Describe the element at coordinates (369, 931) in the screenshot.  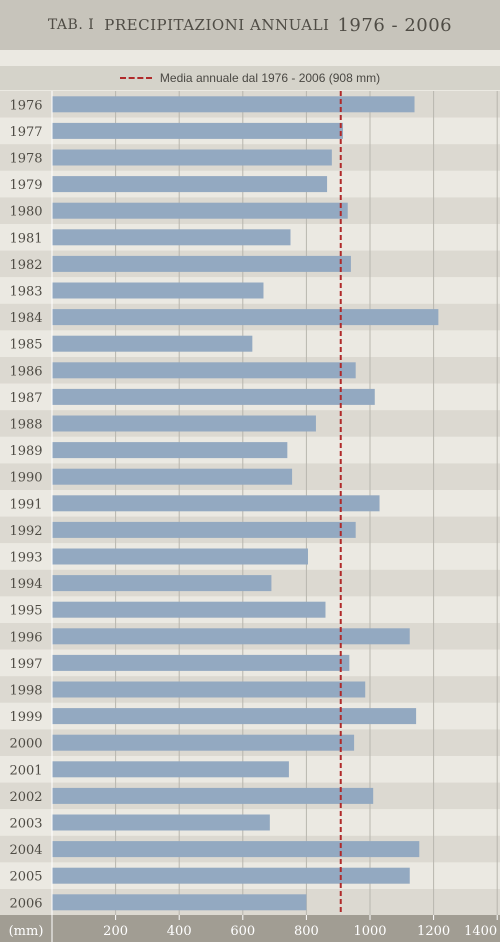
I see `x-tick-label: 1000` at that location.